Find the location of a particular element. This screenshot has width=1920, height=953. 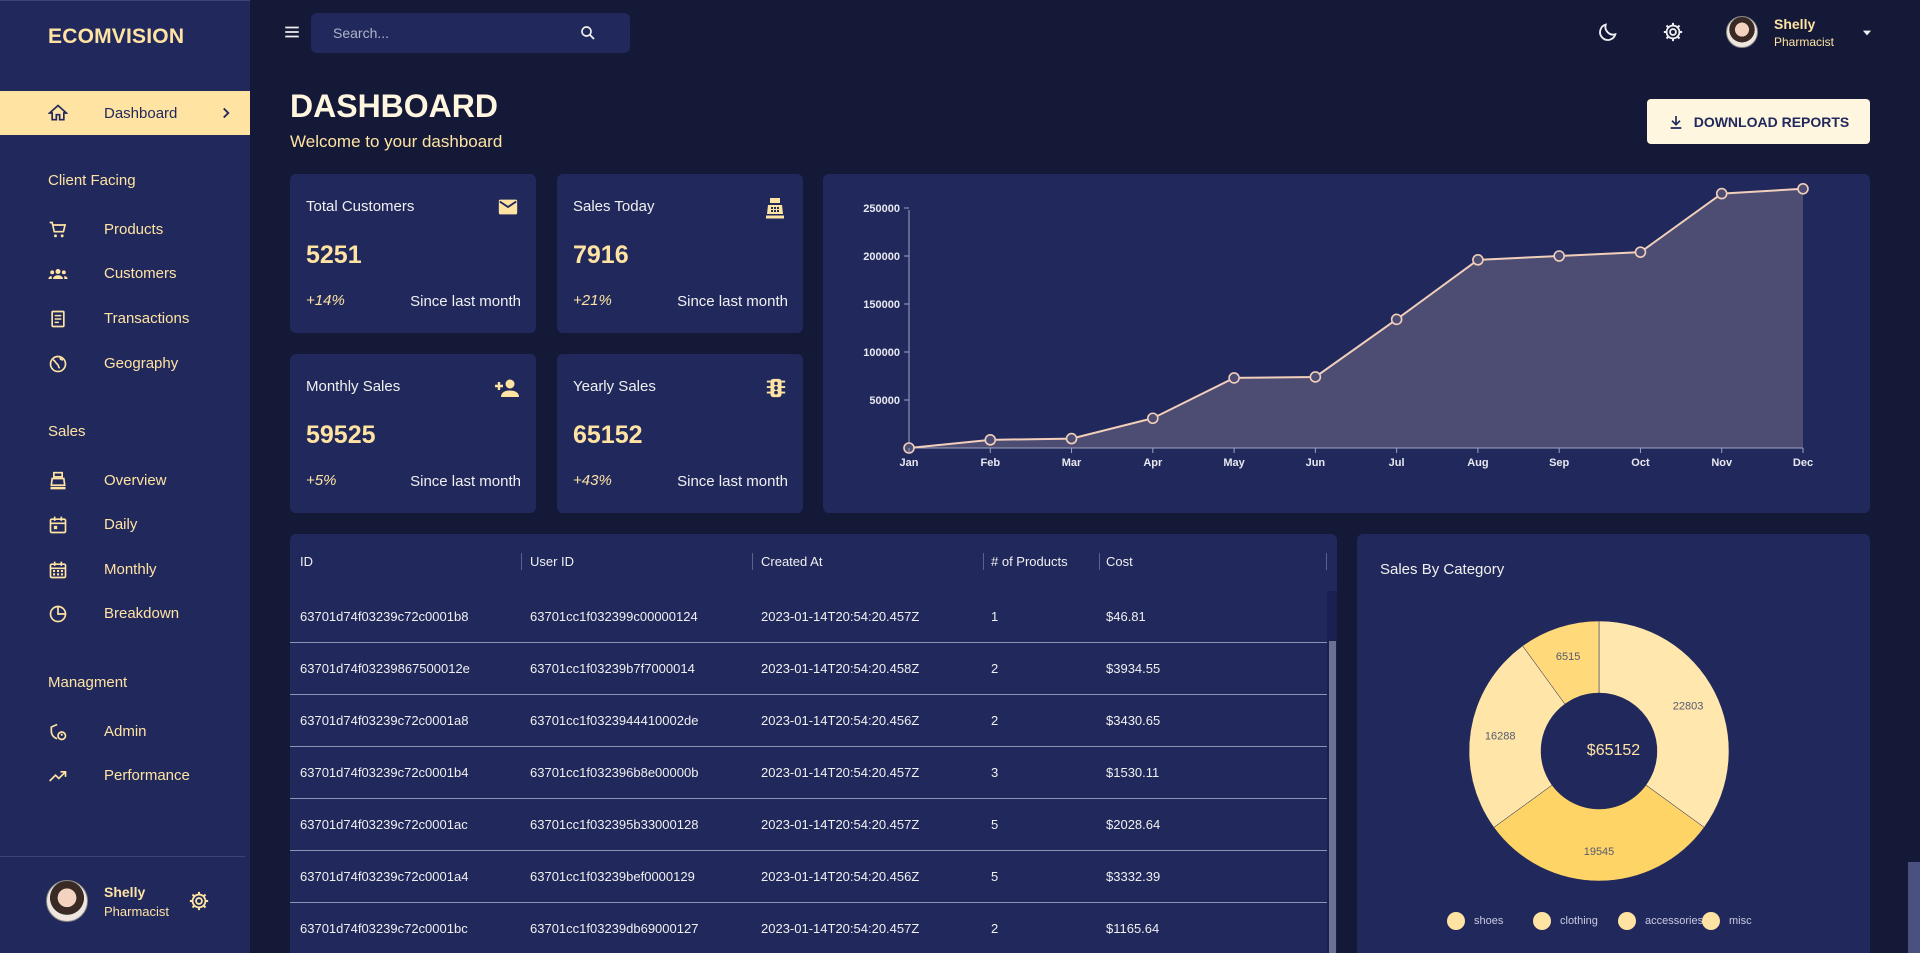

arrow-drop-down-icon is located at coordinates (1867, 33).